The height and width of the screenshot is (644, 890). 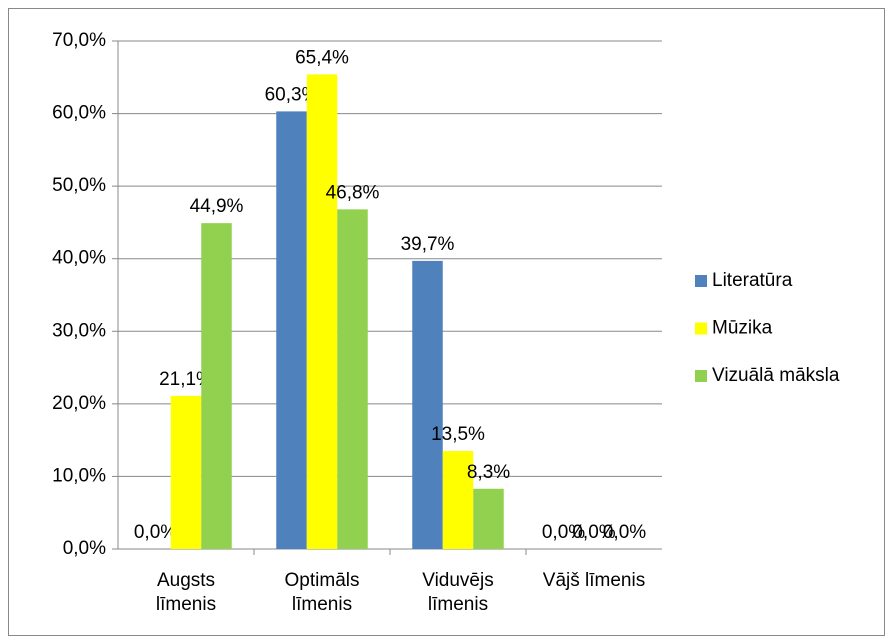 I want to click on x-tick-label: Vājš līmenis, so click(x=594, y=580).